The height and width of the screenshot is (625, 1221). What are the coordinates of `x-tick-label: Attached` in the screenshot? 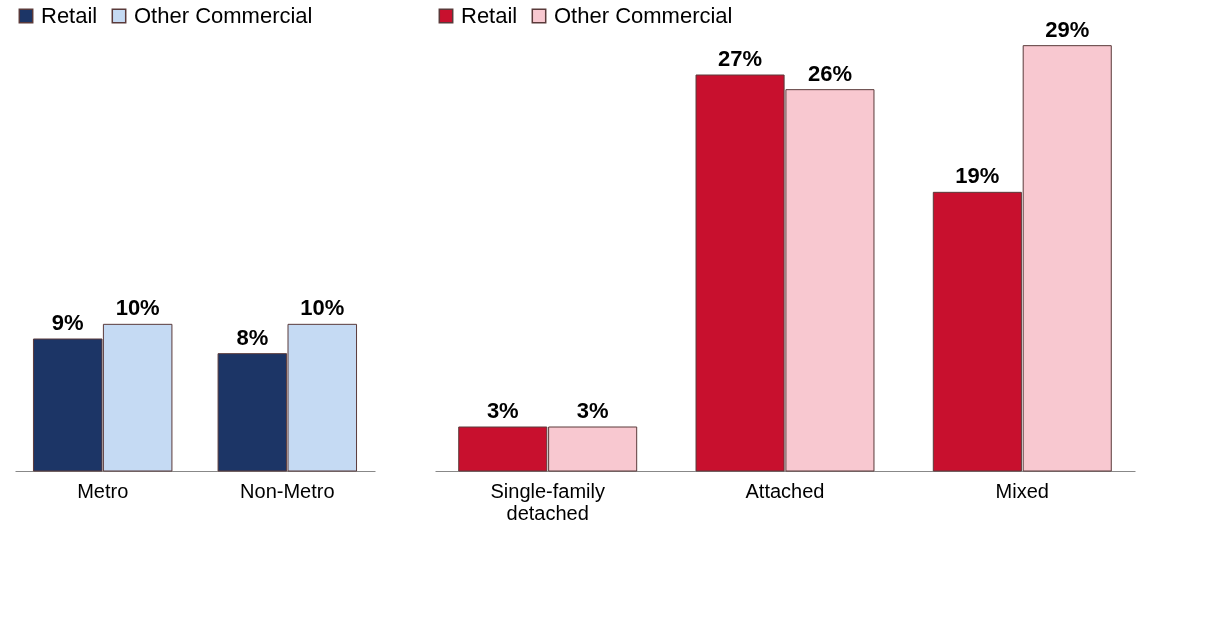 It's located at (785, 490).